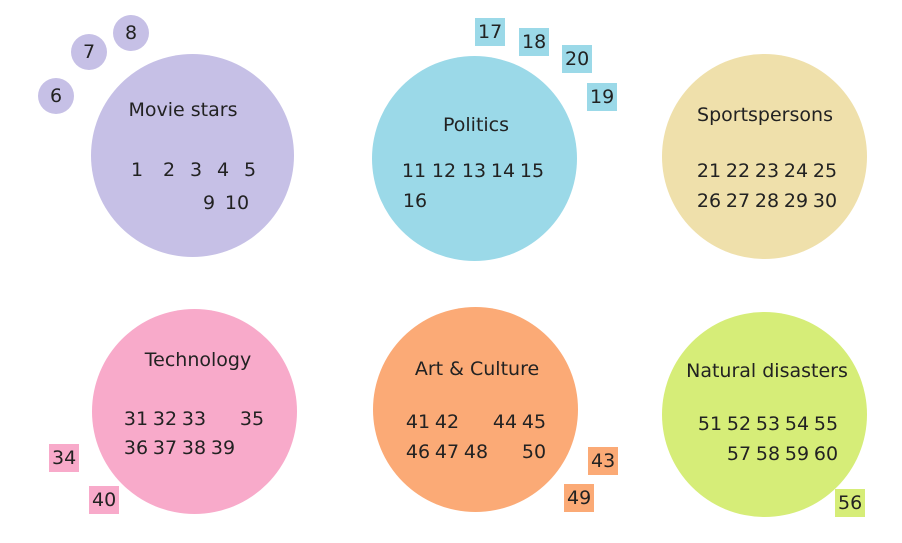 The image size is (902, 543). Describe the element at coordinates (474, 171) in the screenshot. I see `item-number: 13` at that location.